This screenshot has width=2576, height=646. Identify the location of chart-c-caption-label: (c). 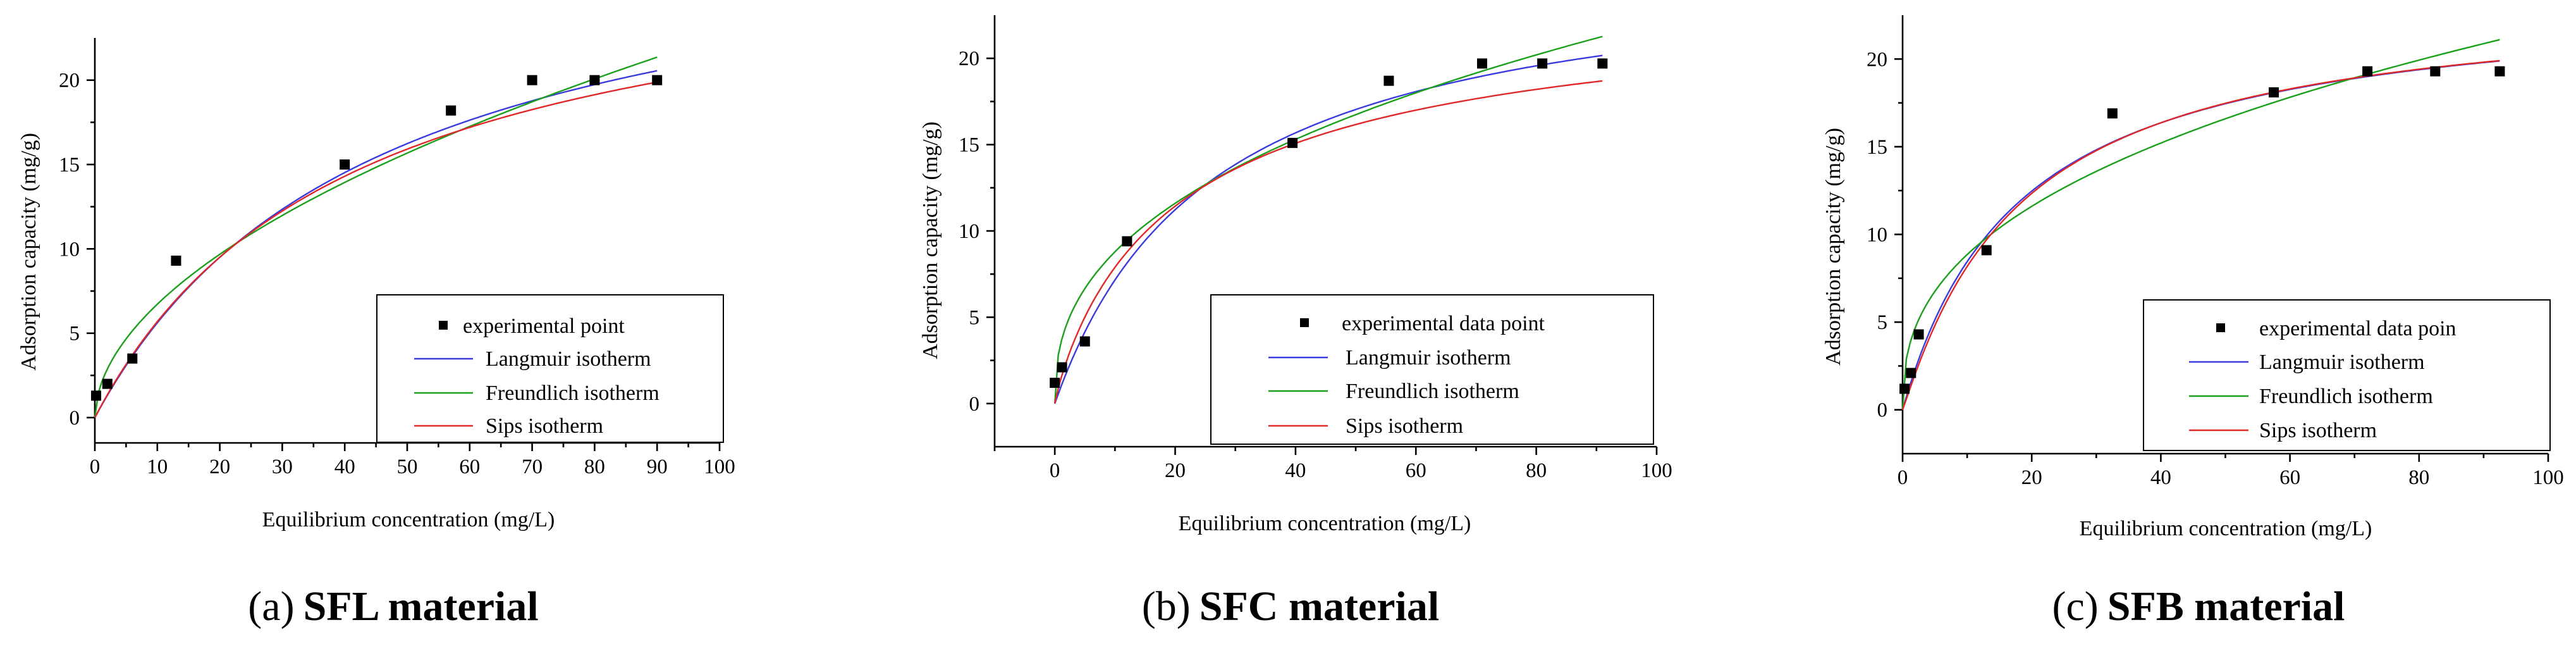
(2075, 606).